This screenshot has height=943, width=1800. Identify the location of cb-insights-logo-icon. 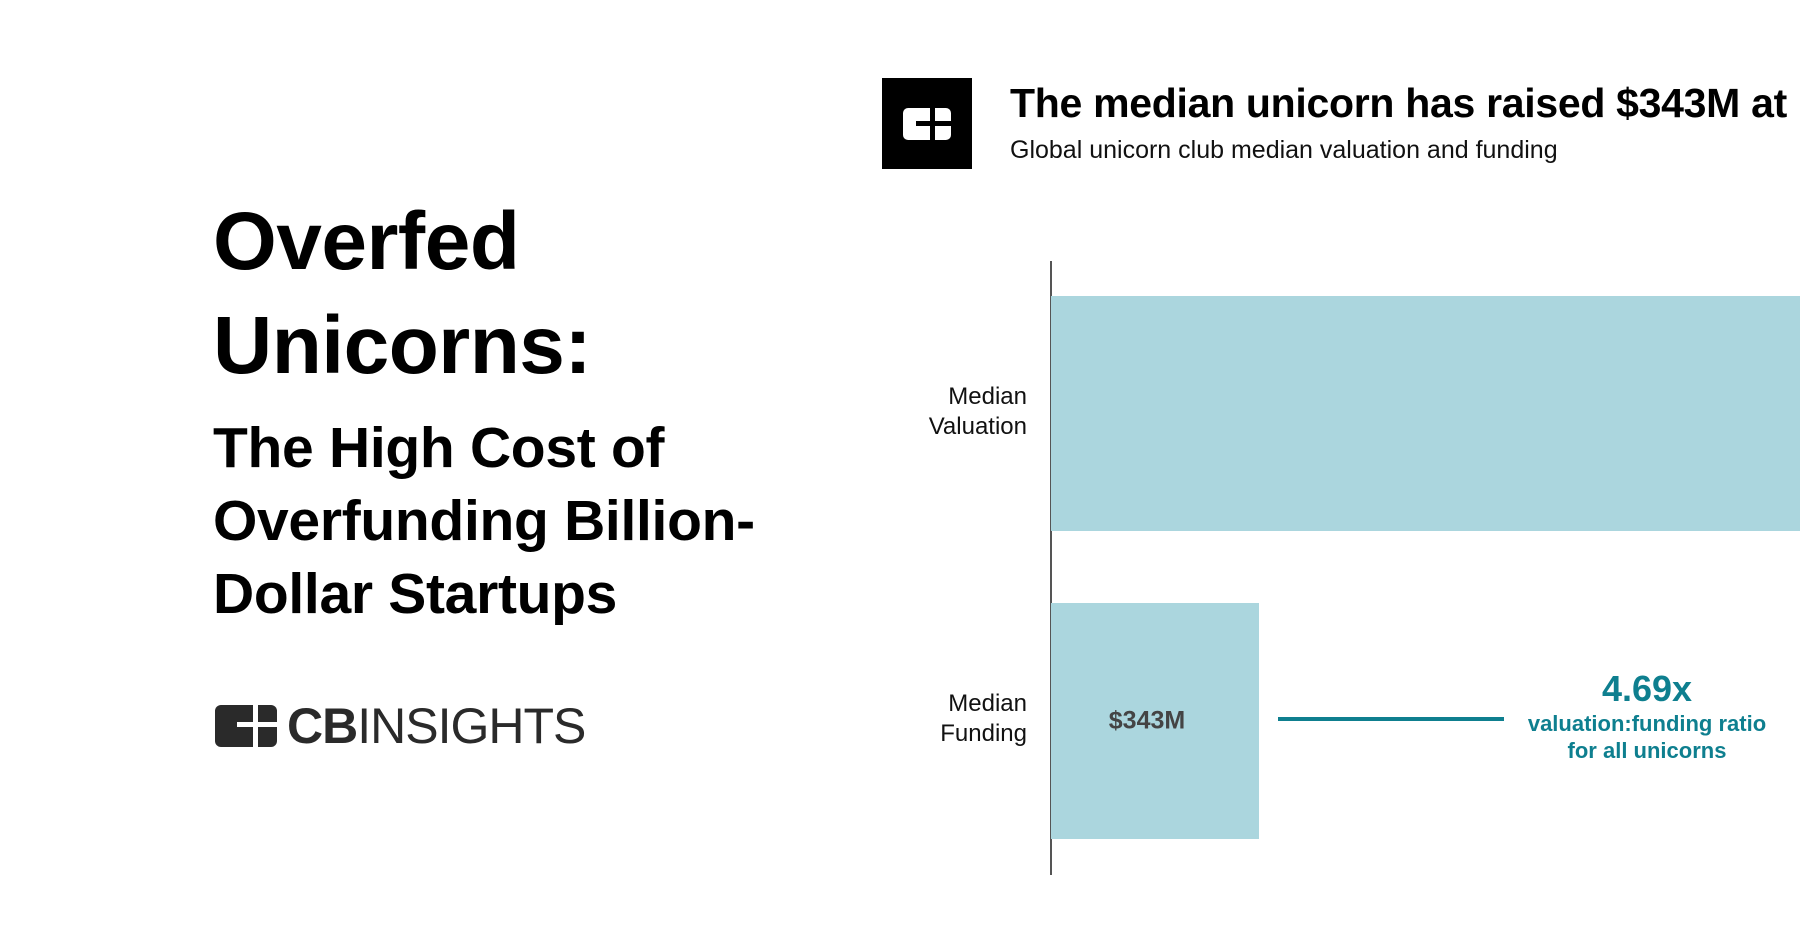
(246, 726).